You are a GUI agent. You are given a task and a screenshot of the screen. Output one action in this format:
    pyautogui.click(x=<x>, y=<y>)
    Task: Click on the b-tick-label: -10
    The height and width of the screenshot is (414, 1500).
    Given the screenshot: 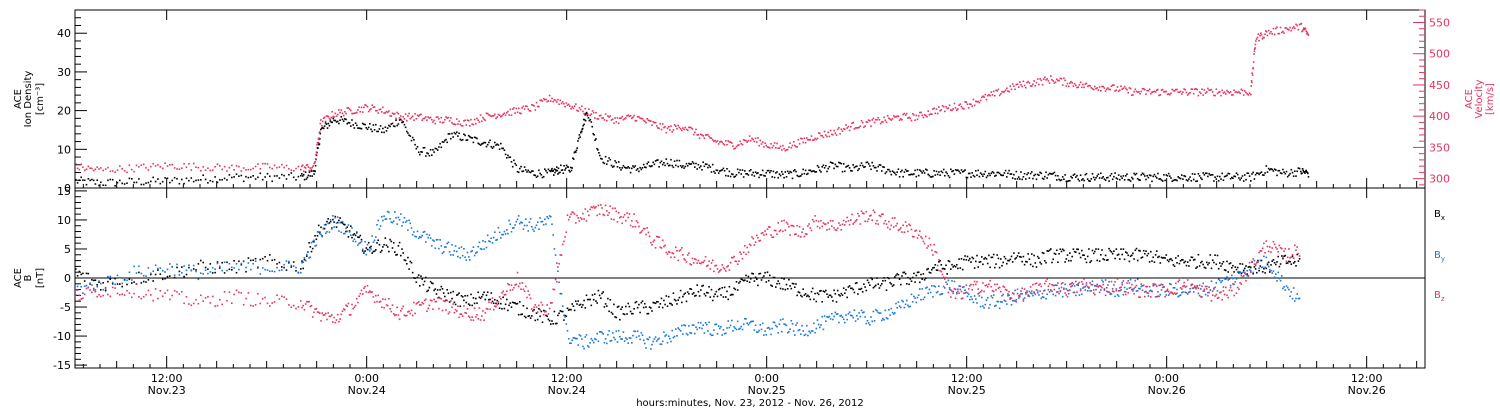 What is the action you would take?
    pyautogui.click(x=62, y=336)
    